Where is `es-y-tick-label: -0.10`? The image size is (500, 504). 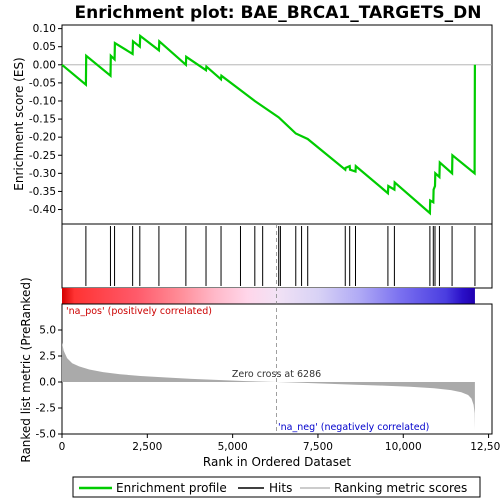 es-y-tick-label: -0.10 is located at coordinates (42, 101).